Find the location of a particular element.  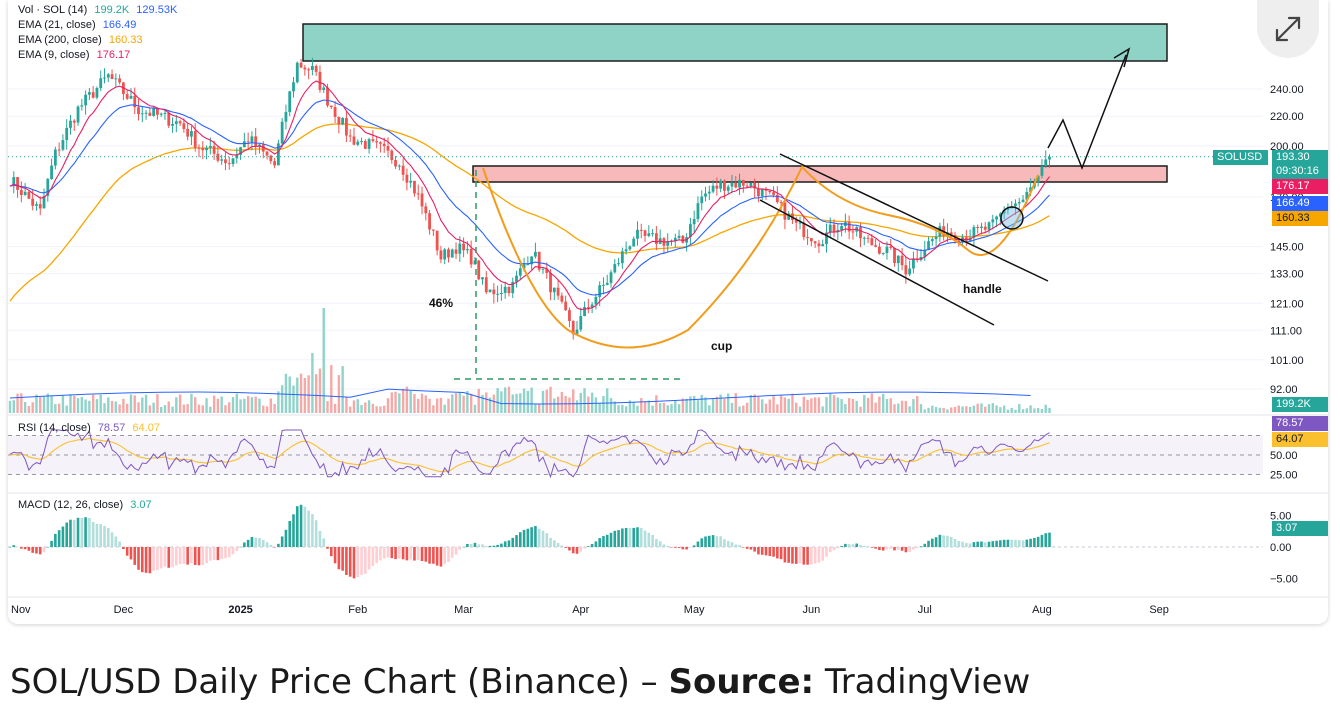

macd-tick-label: −5.00 is located at coordinates (1284, 580).